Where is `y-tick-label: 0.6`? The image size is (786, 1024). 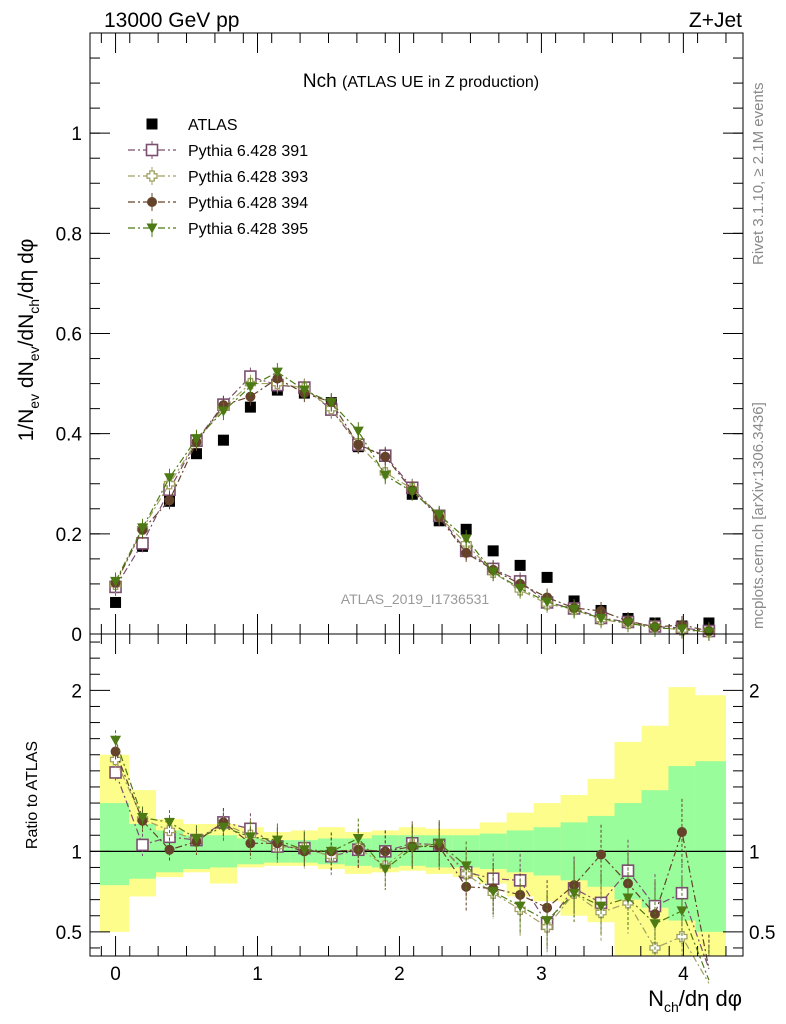 y-tick-label: 0.6 is located at coordinates (69, 335).